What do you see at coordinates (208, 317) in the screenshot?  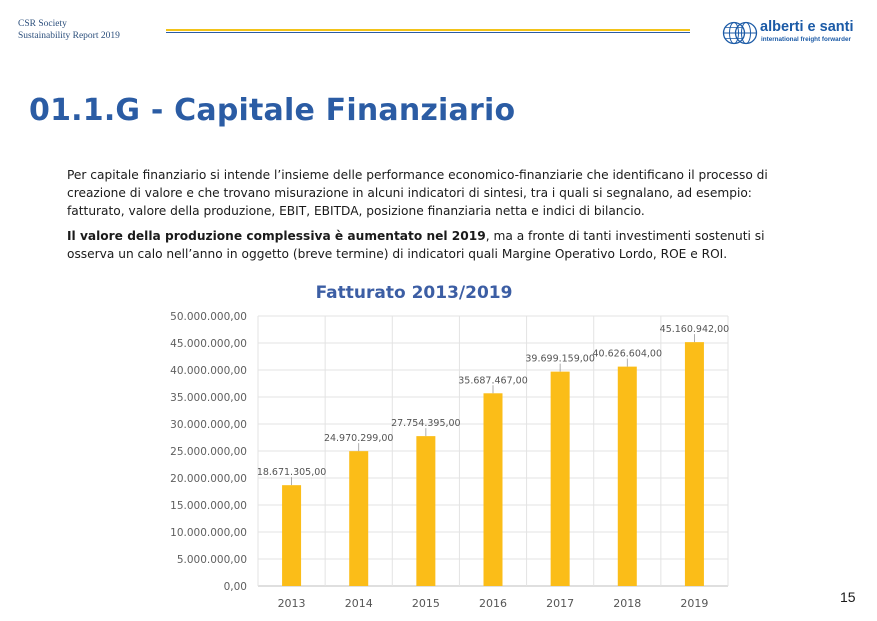 I see `y-tick-label: 50.000.000,00` at bounding box center [208, 317].